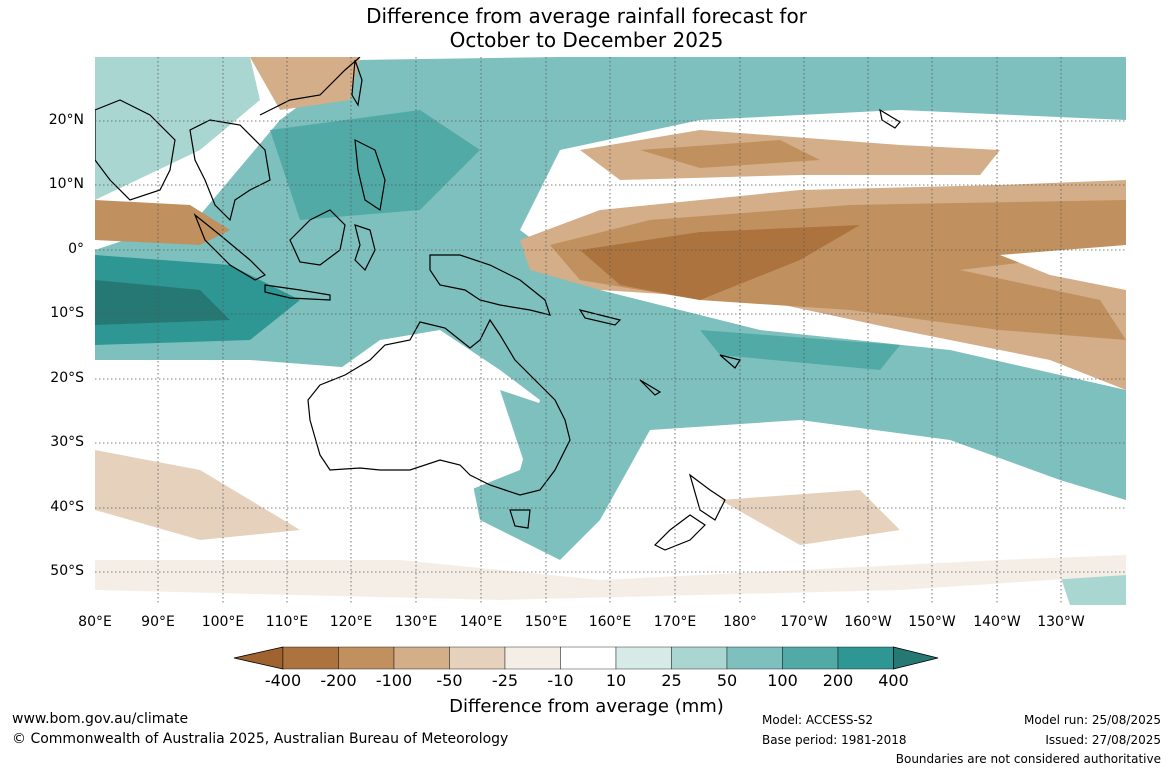 This screenshot has height=770, width=1173. I want to click on lat-tick-label: 10°N, so click(66, 184).